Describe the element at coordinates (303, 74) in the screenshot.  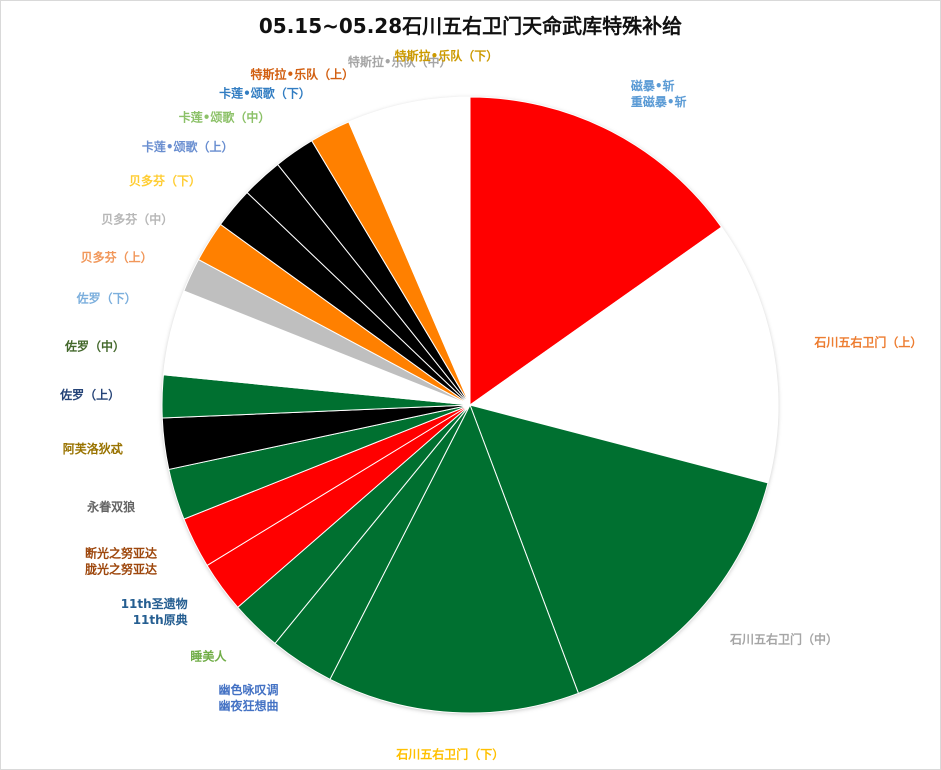
I see `pie-slice-label: 特斯拉•乐队（上）` at that location.